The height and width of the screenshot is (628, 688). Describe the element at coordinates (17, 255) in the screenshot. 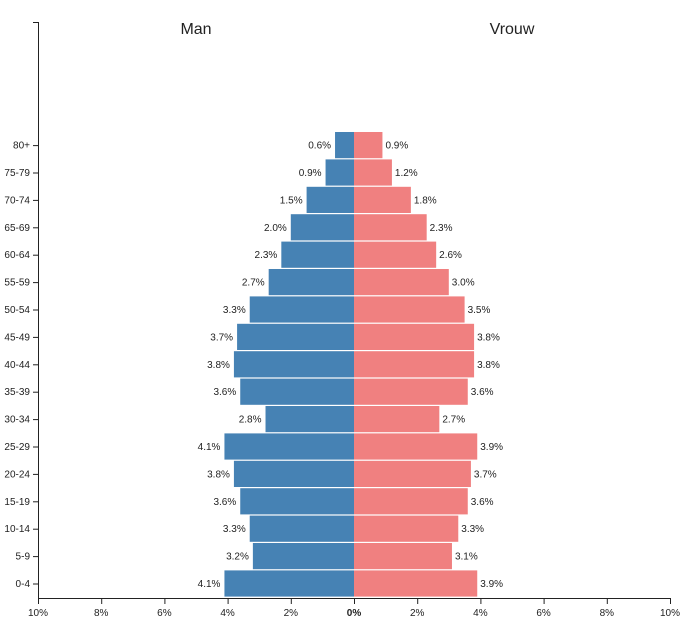

I see `y-tick-label-60-64: 60-64` at that location.